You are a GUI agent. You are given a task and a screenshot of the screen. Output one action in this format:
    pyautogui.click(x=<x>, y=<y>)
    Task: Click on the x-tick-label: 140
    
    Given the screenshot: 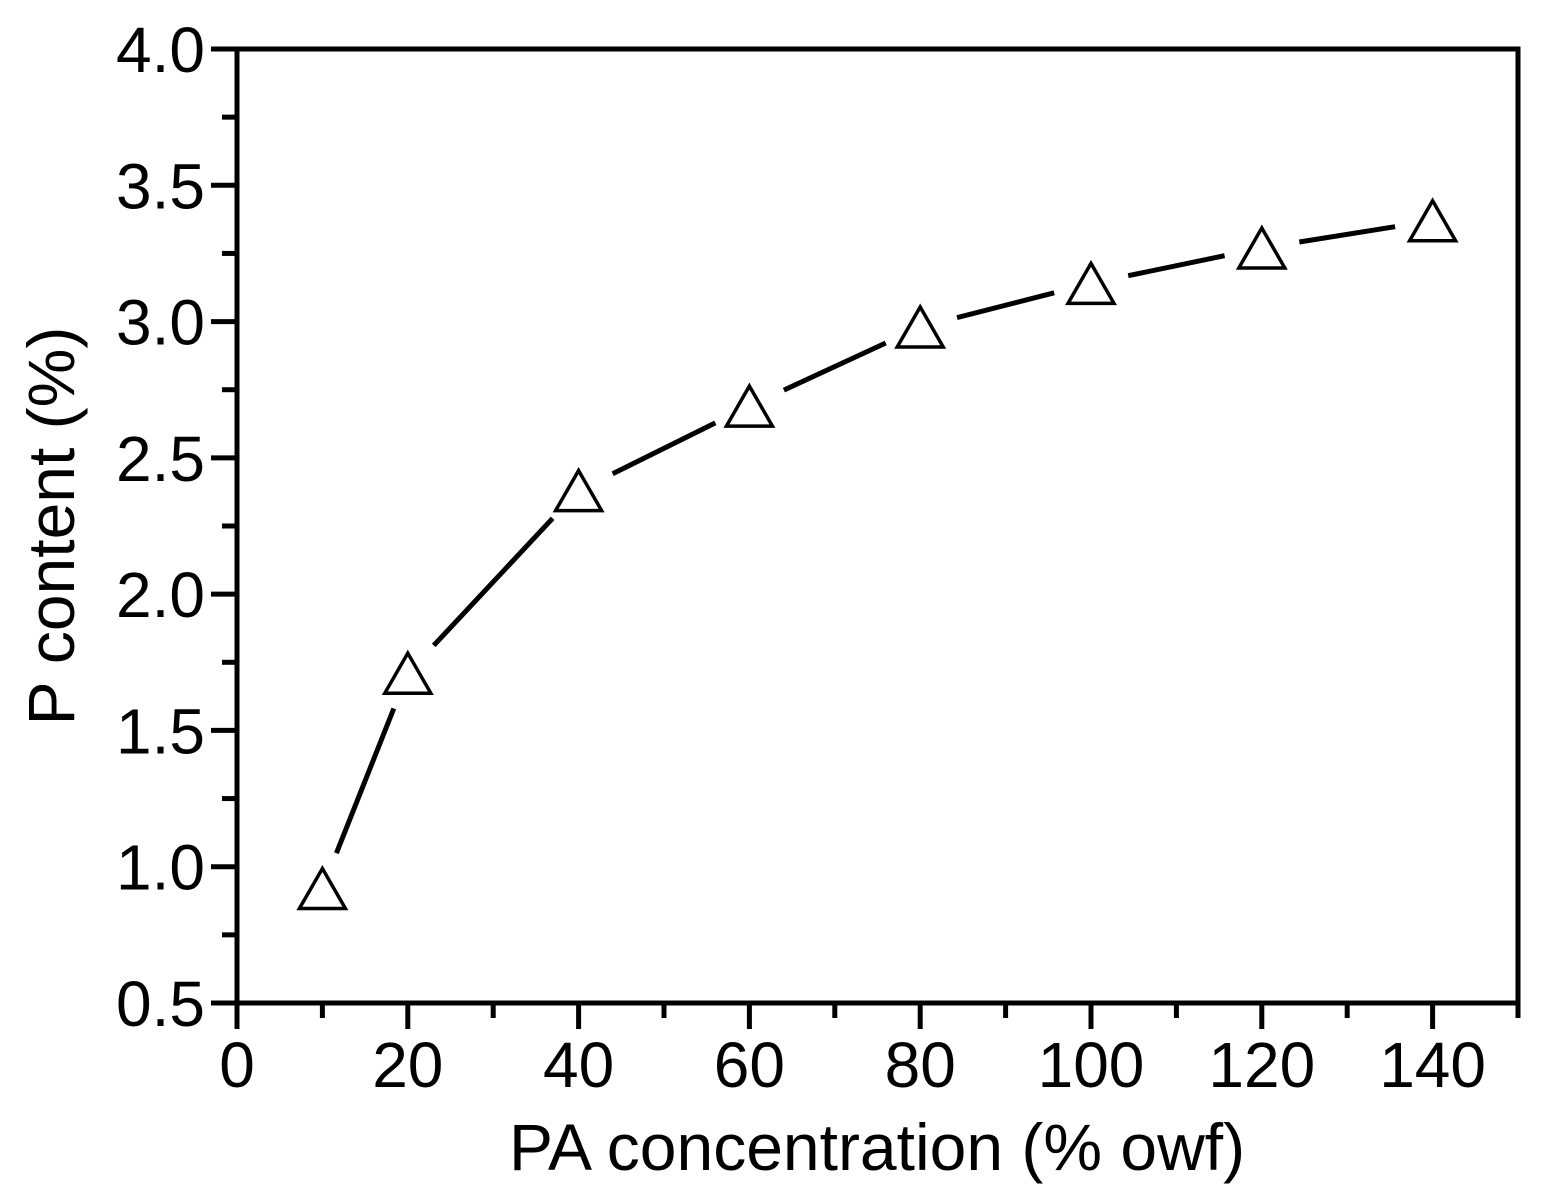 What is the action you would take?
    pyautogui.click(x=1432, y=1065)
    